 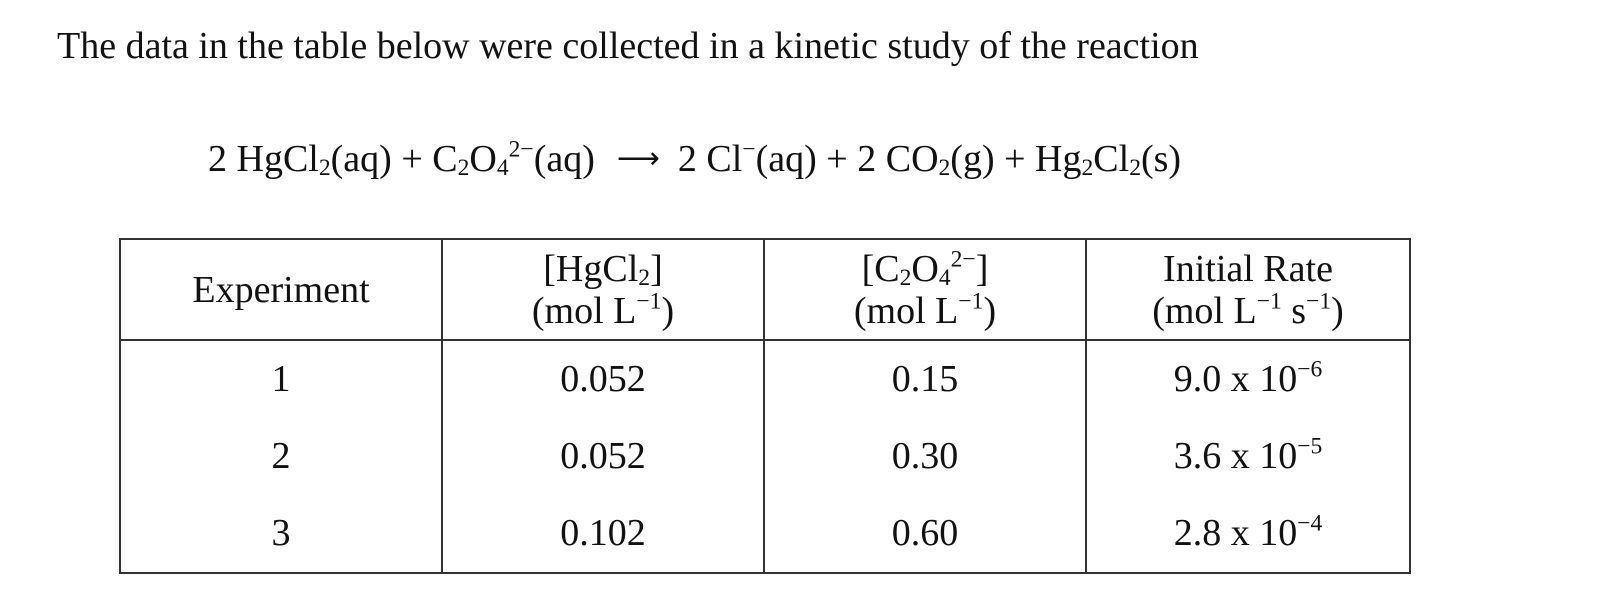 What do you see at coordinates (603, 534) in the screenshot?
I see `cell-hgcl2: 0.102` at bounding box center [603, 534].